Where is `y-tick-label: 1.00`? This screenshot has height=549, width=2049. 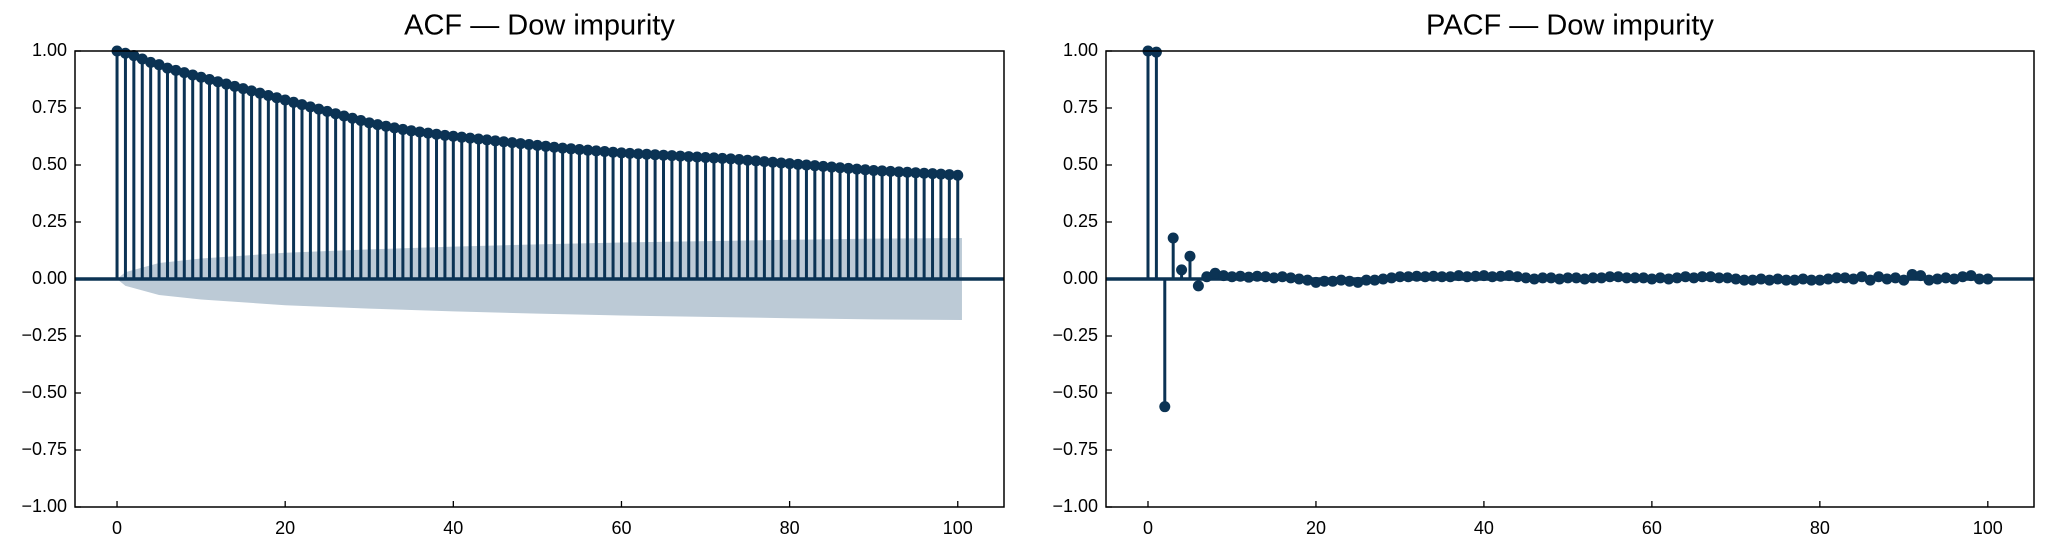 y-tick-label: 1.00 is located at coordinates (49, 50).